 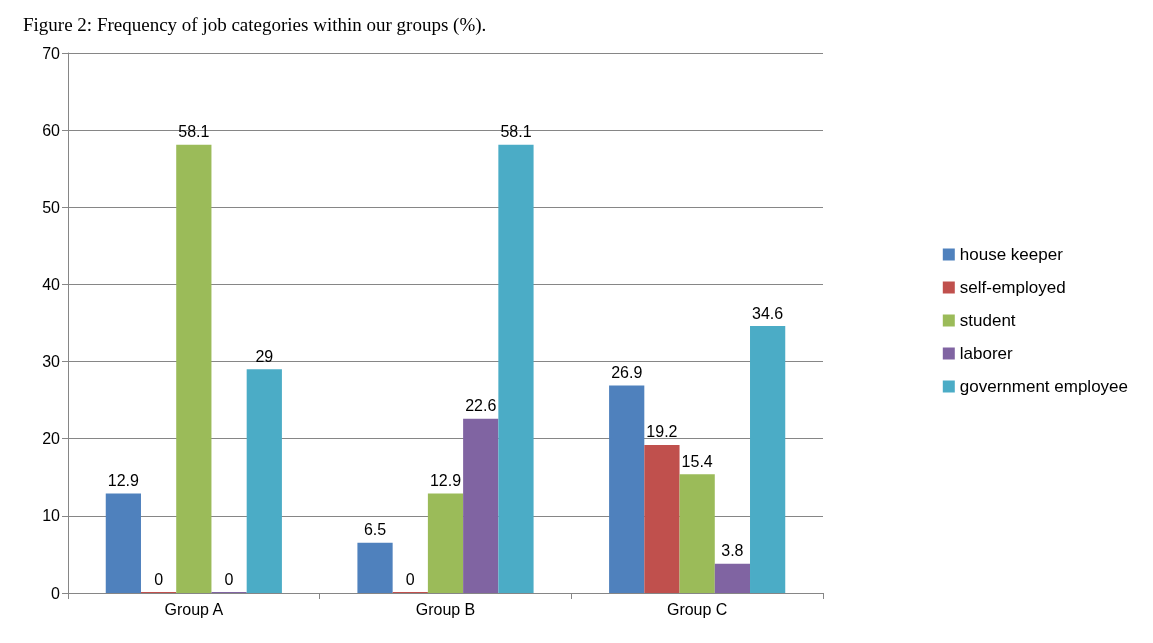 What do you see at coordinates (662, 432) in the screenshot?
I see `data-label: 19.2` at bounding box center [662, 432].